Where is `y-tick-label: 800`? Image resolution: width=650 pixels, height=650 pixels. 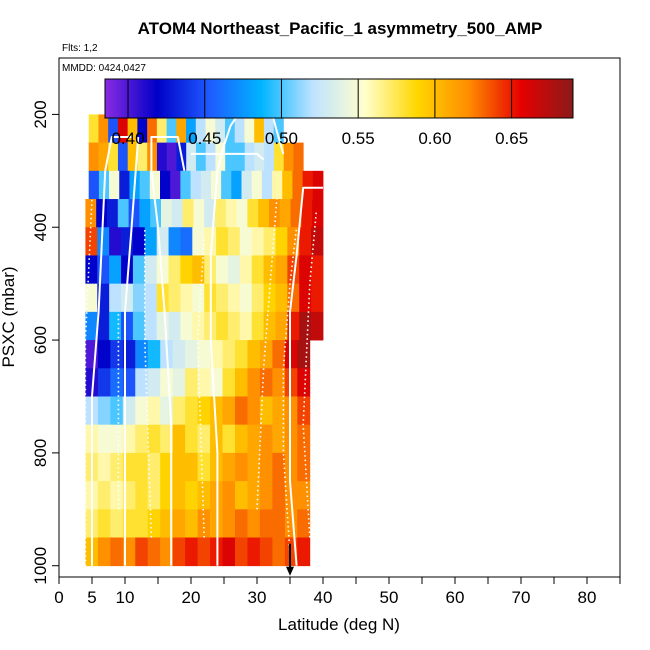
y-tick-label: 800 is located at coordinates (40, 453).